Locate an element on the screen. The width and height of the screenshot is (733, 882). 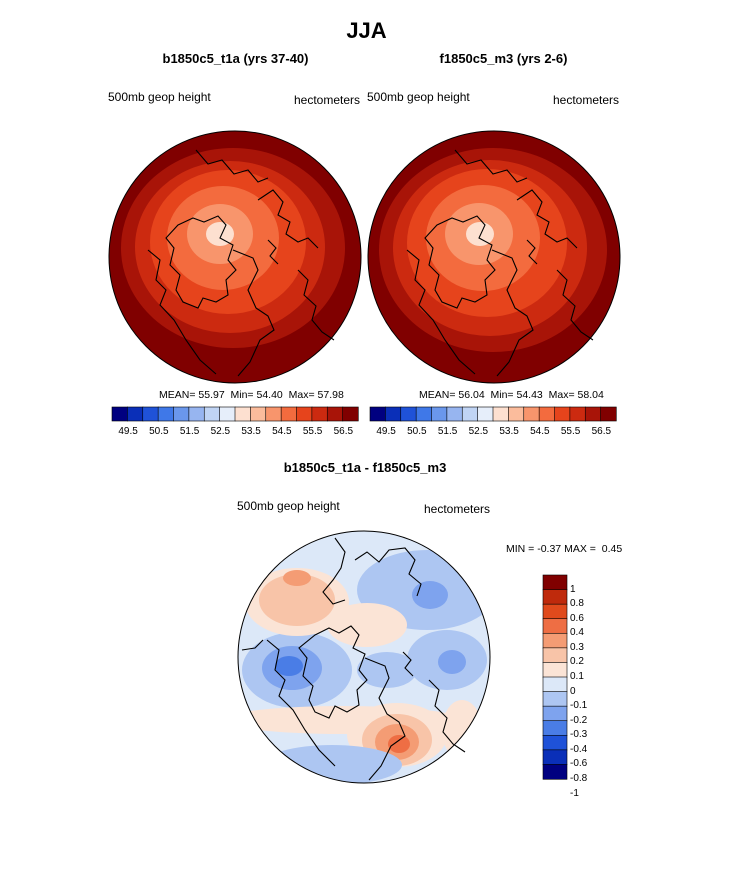
panel-3-colorbar-tick-label: 0.4 is located at coordinates (577, 633).